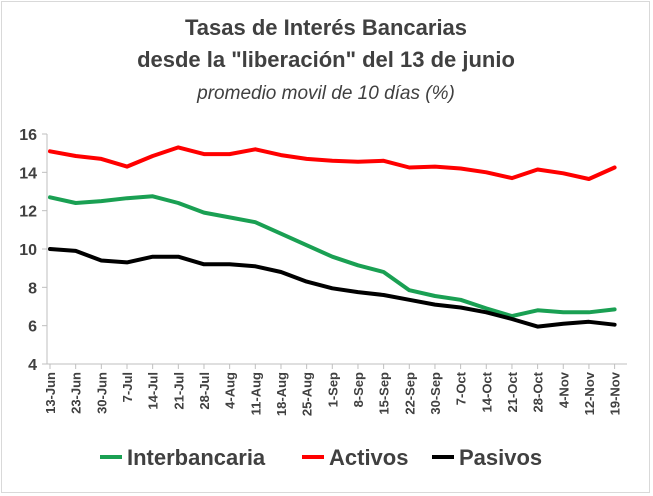 The height and width of the screenshot is (496, 653). I want to click on series-line-pasivos, so click(332, 288).